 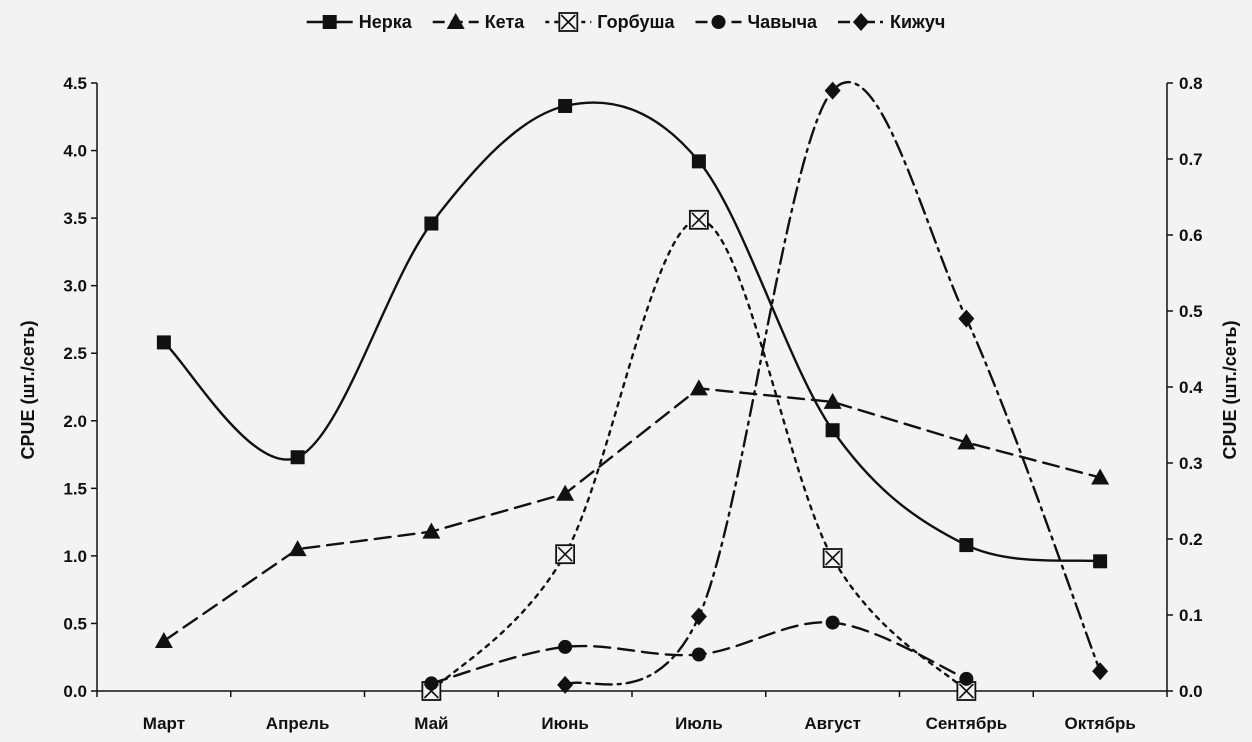 What do you see at coordinates (832, 723) in the screenshot?
I see `x-tick-label: Август` at bounding box center [832, 723].